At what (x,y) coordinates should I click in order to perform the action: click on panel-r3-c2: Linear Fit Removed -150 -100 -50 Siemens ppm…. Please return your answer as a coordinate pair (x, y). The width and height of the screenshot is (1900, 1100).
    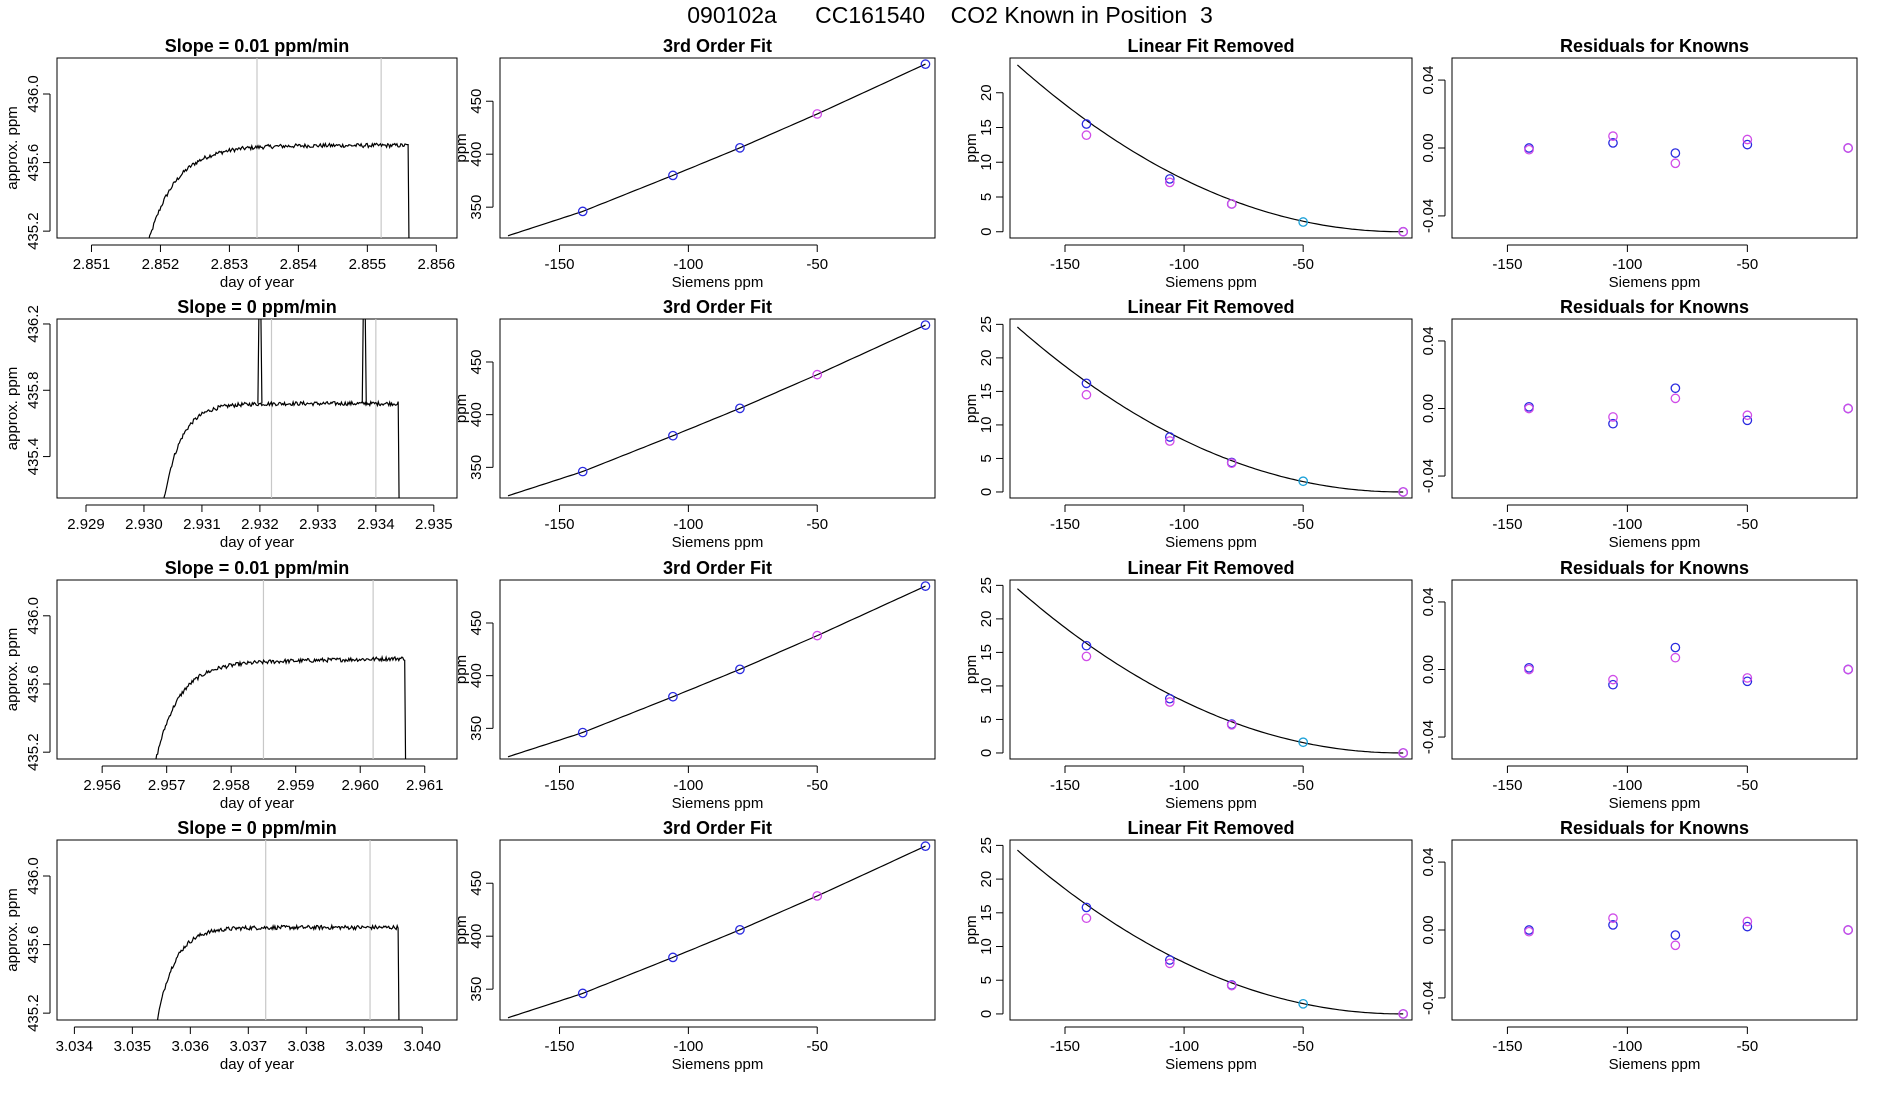
    Looking at the image, I should click on (1188, 945).